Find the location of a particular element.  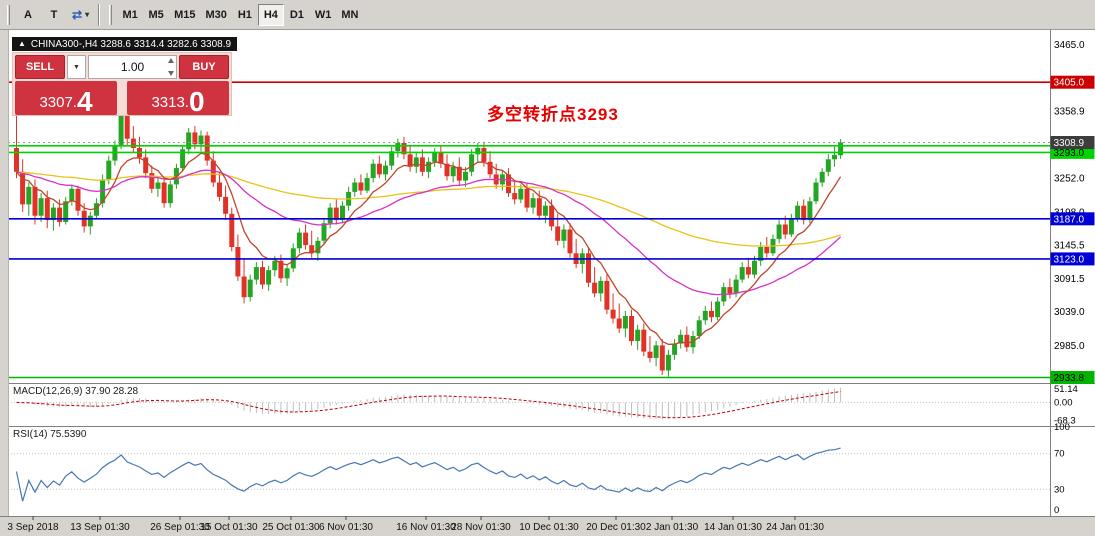

svg-text: 3465.0 is located at coordinates (1069, 45).